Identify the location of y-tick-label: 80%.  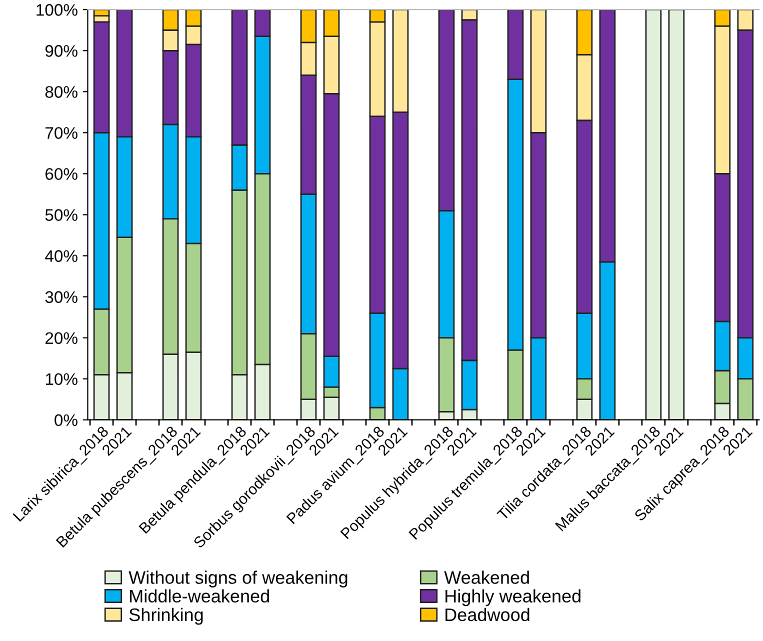
(61, 92).